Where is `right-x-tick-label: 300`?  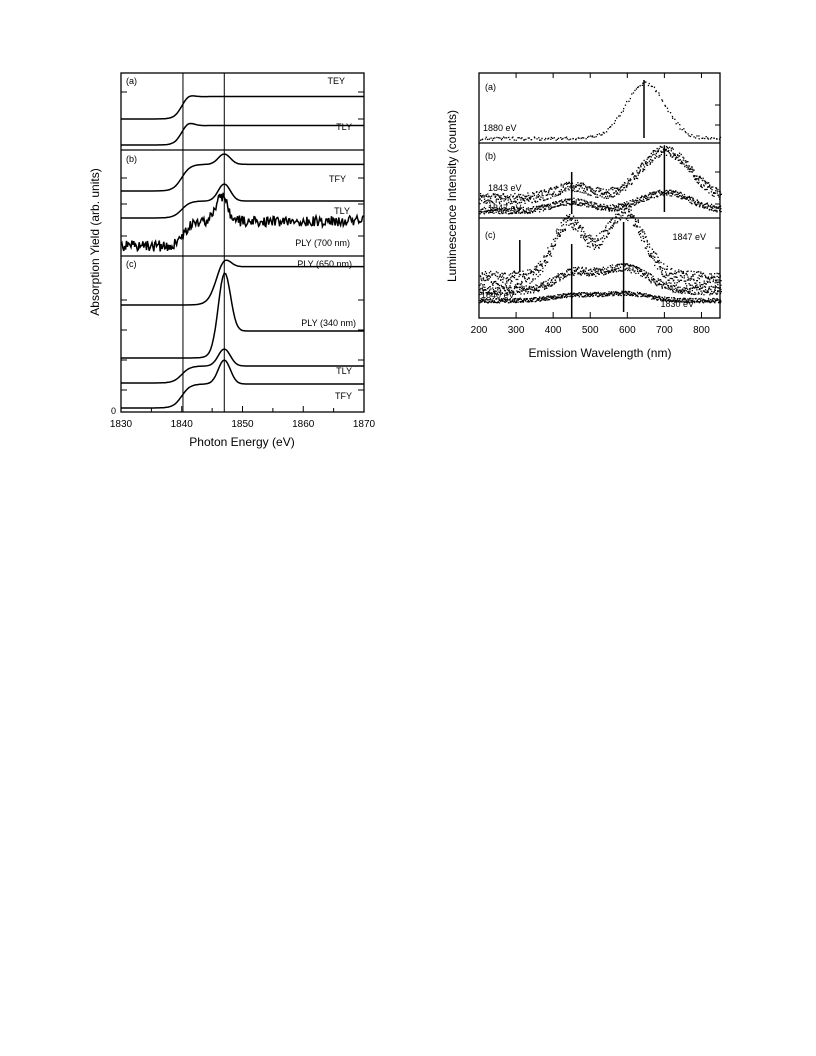 right-x-tick-label: 300 is located at coordinates (516, 330).